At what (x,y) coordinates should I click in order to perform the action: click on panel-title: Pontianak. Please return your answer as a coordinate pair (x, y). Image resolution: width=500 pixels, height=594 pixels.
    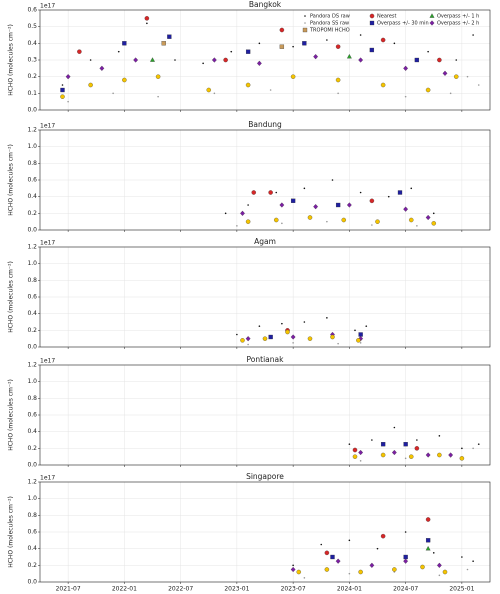
    Looking at the image, I should click on (266, 359).